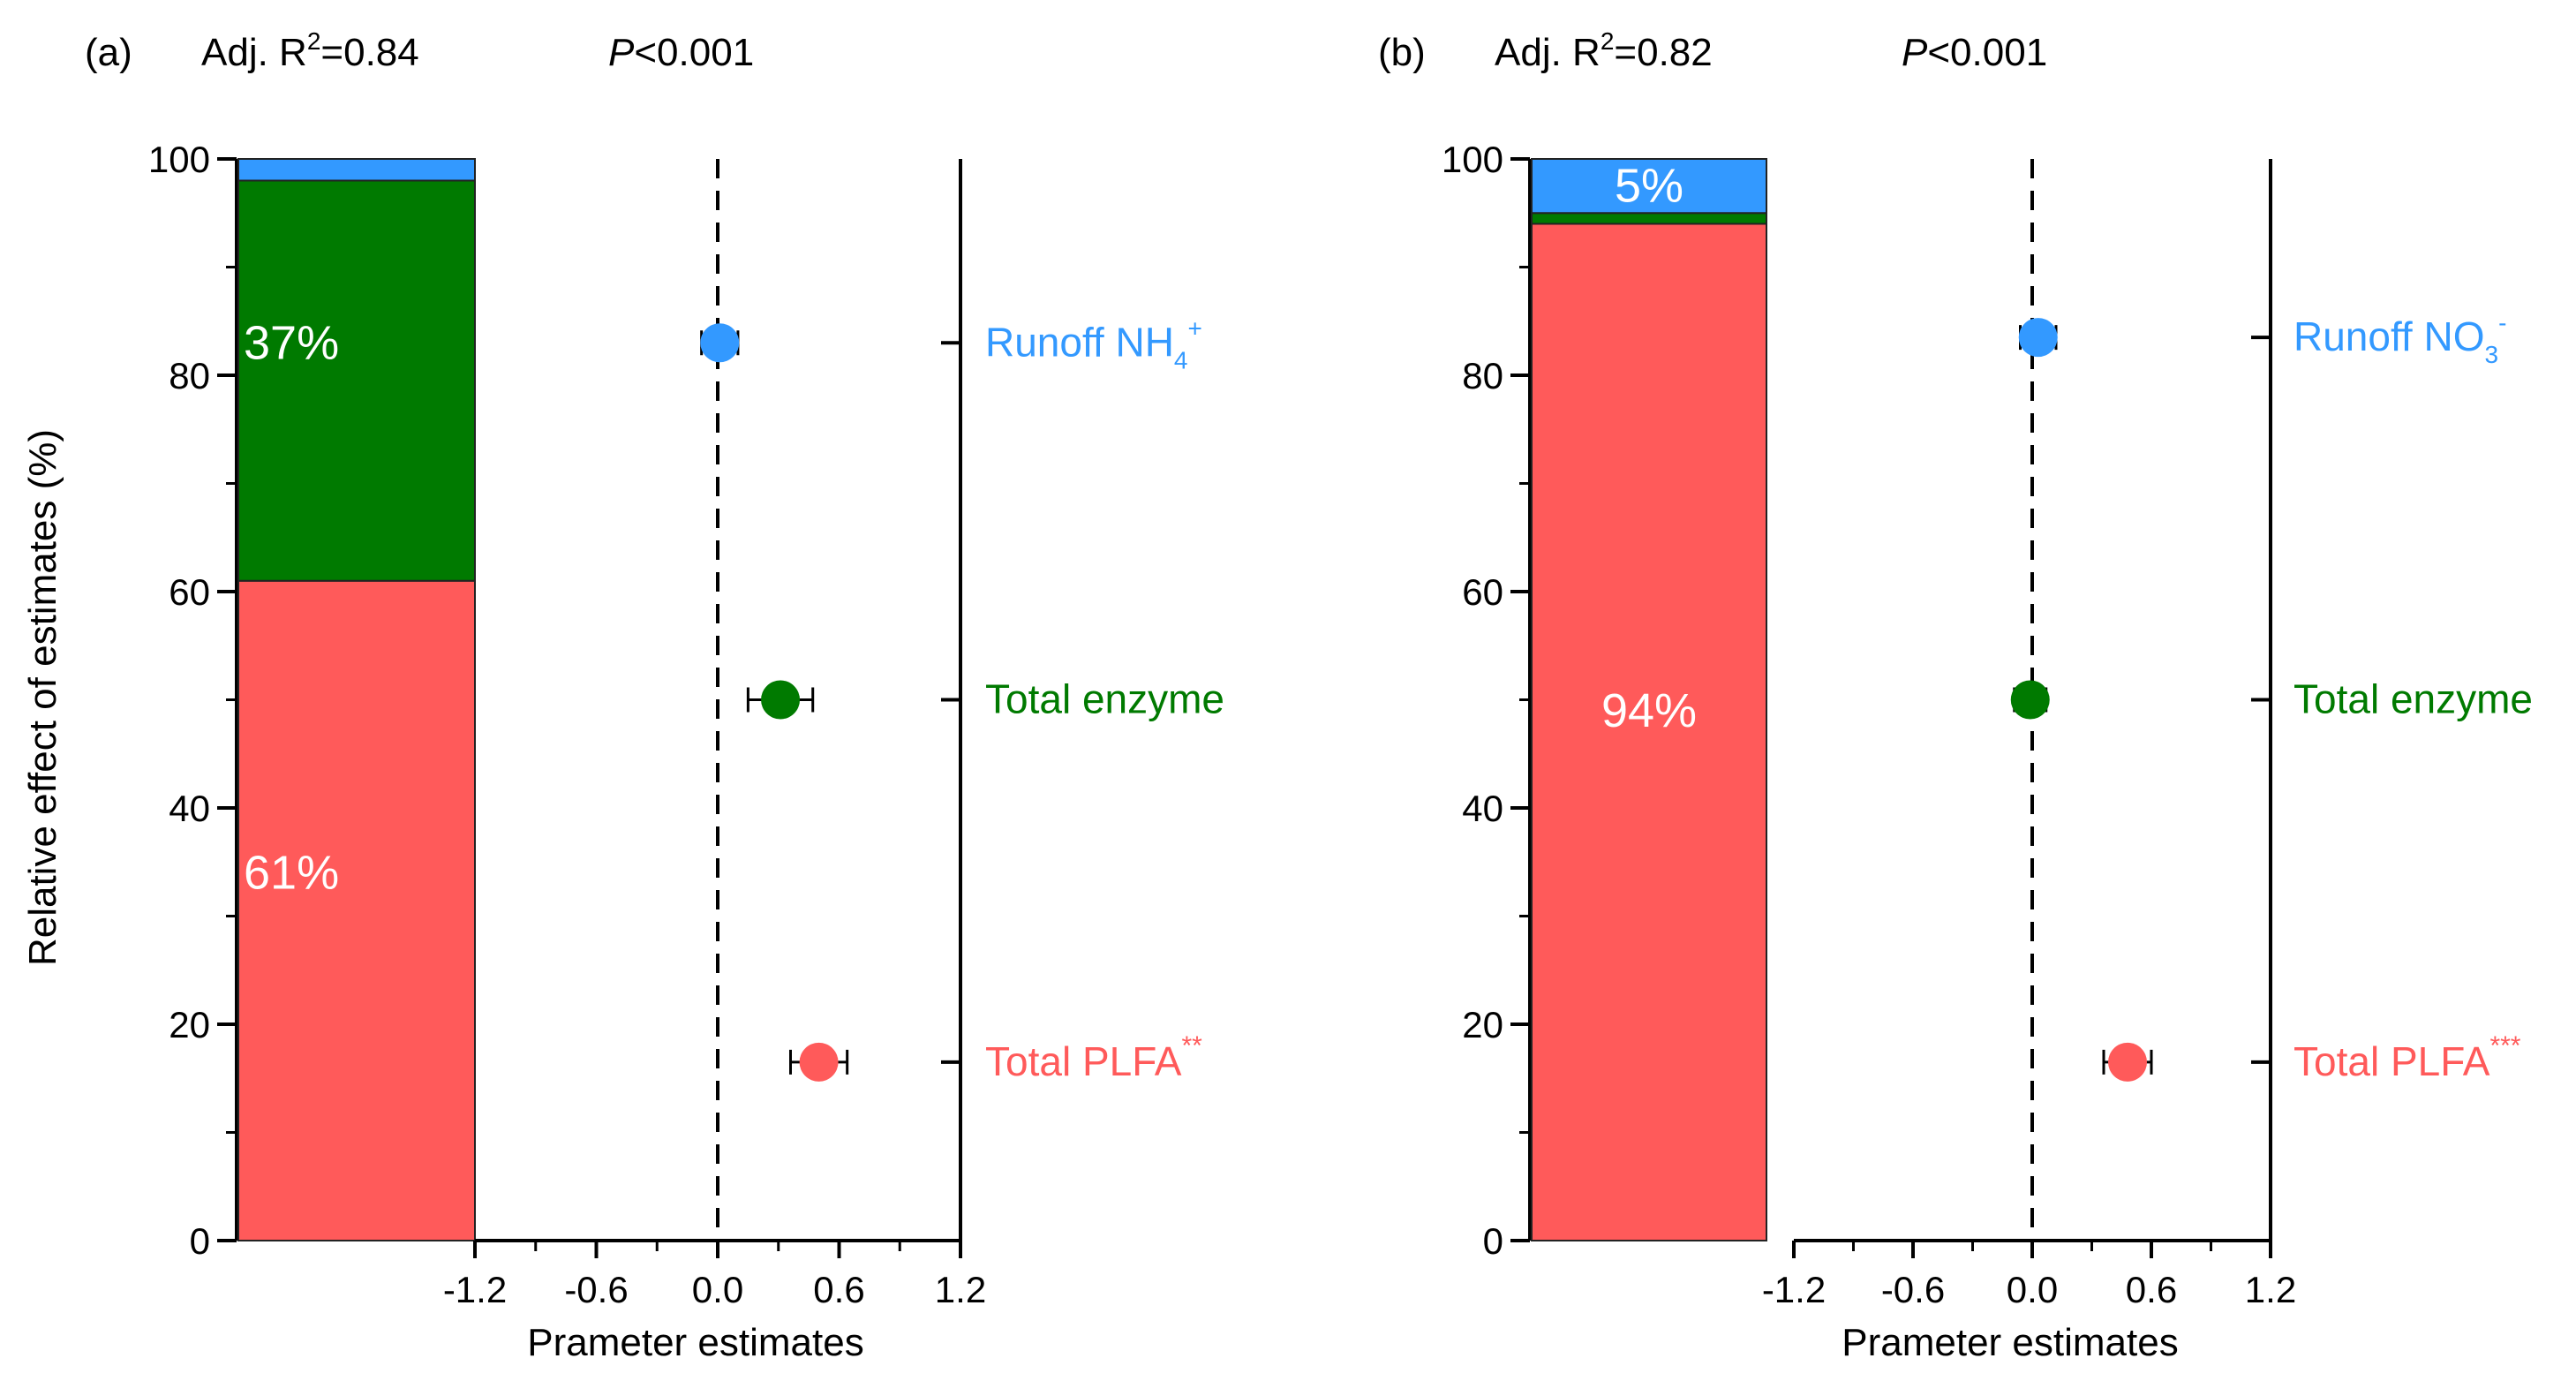  Describe the element at coordinates (2400, 338) in the screenshot. I see `series-label-runoff: Runoff NO3-` at that location.